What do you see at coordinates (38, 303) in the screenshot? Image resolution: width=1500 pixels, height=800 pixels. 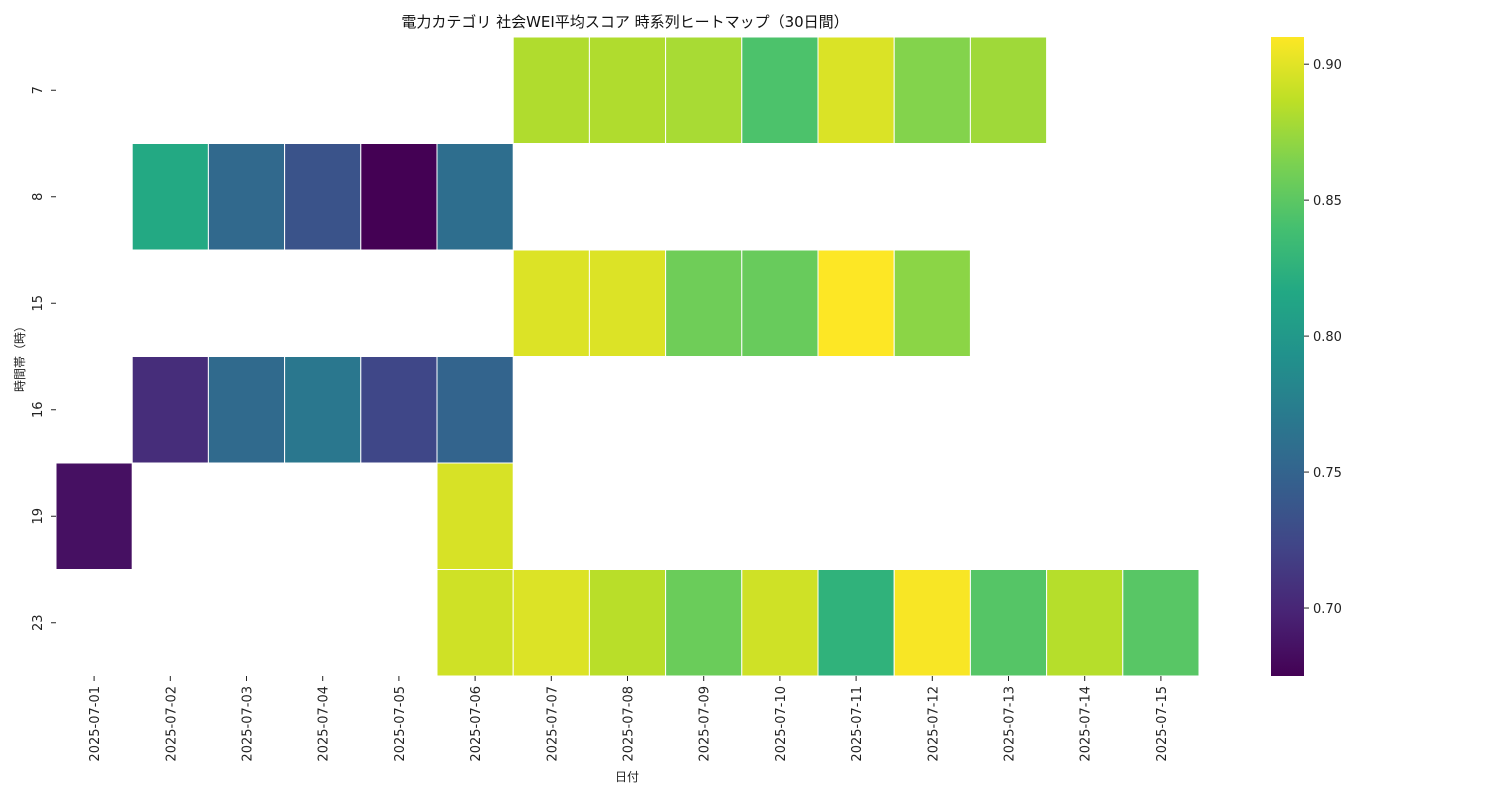 I see `y-tick-label: 15` at bounding box center [38, 303].